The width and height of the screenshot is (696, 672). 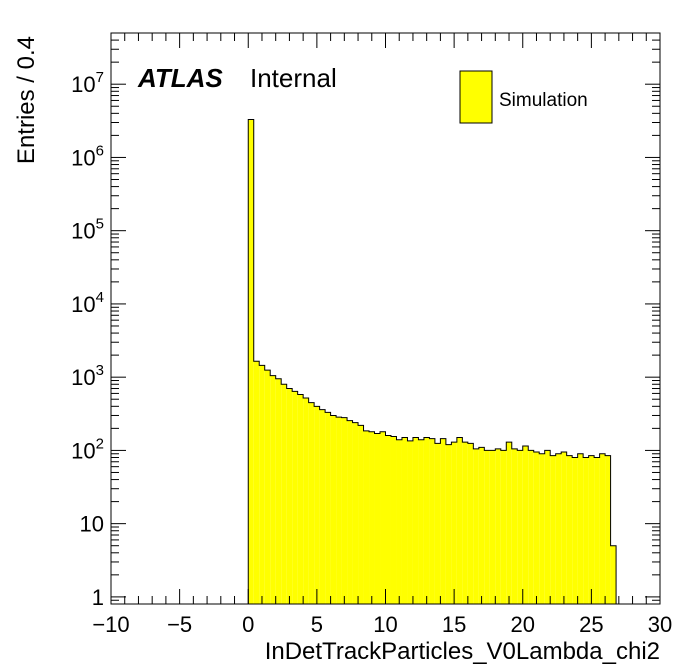 What do you see at coordinates (87, 449) in the screenshot?
I see `y-tick-label: 10²` at bounding box center [87, 449].